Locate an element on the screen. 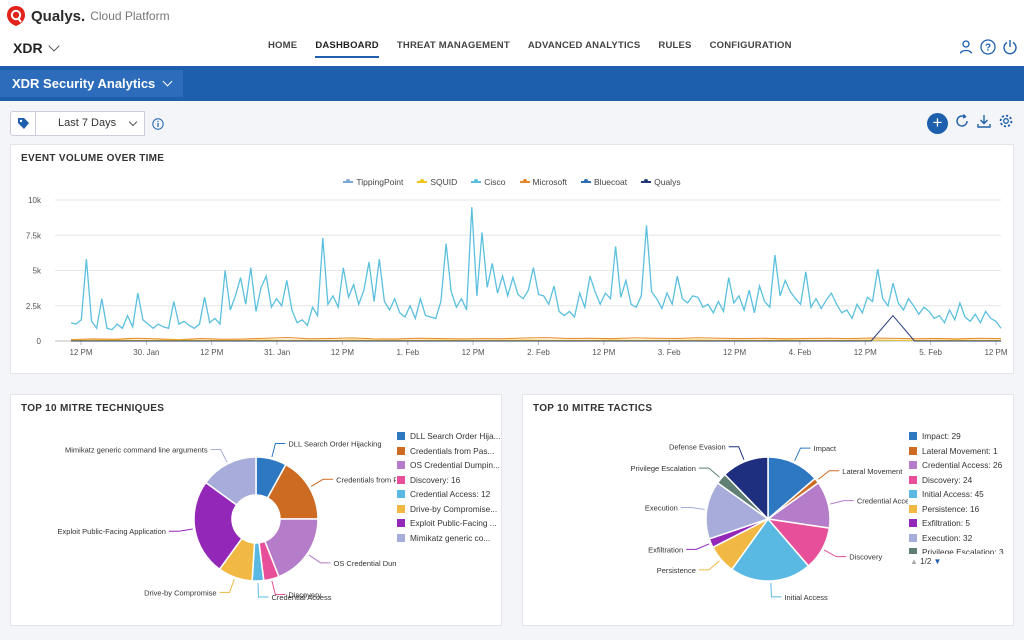 The height and width of the screenshot is (640, 1024). dashboard-title: XDR Security Analytics is located at coordinates (84, 83).